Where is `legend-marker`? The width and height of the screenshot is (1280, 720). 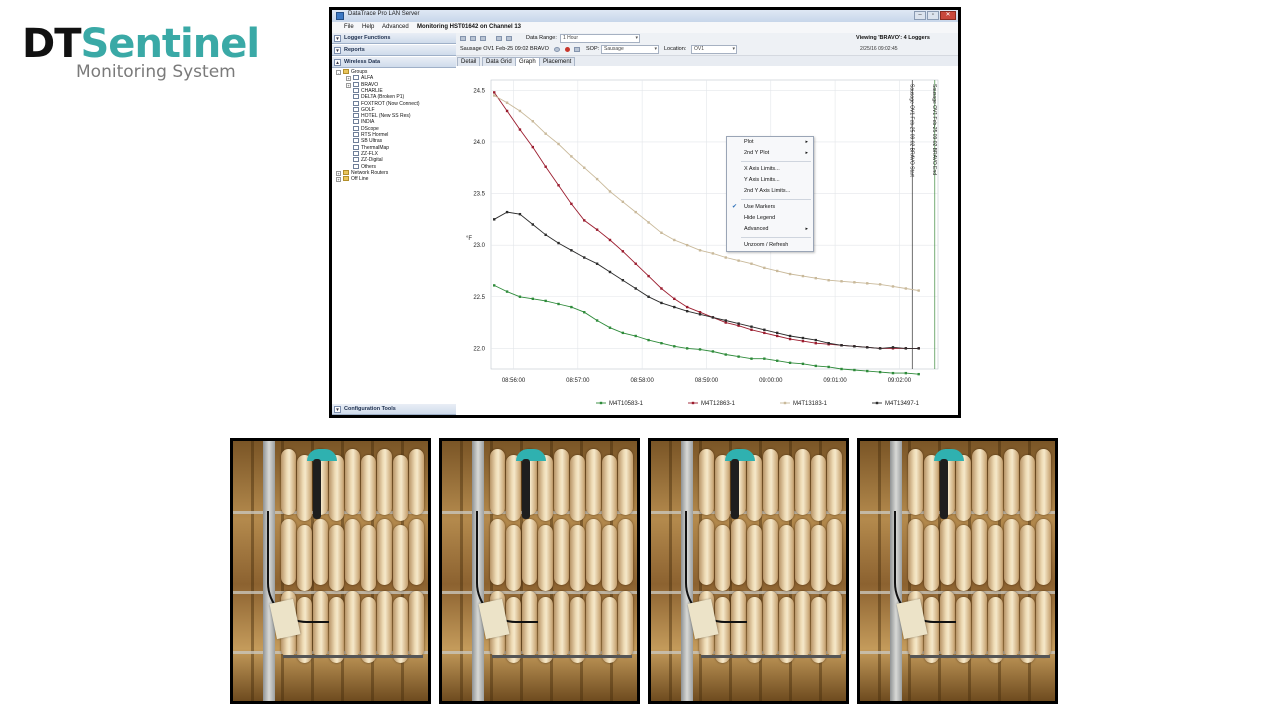 legend-marker is located at coordinates (601, 403).